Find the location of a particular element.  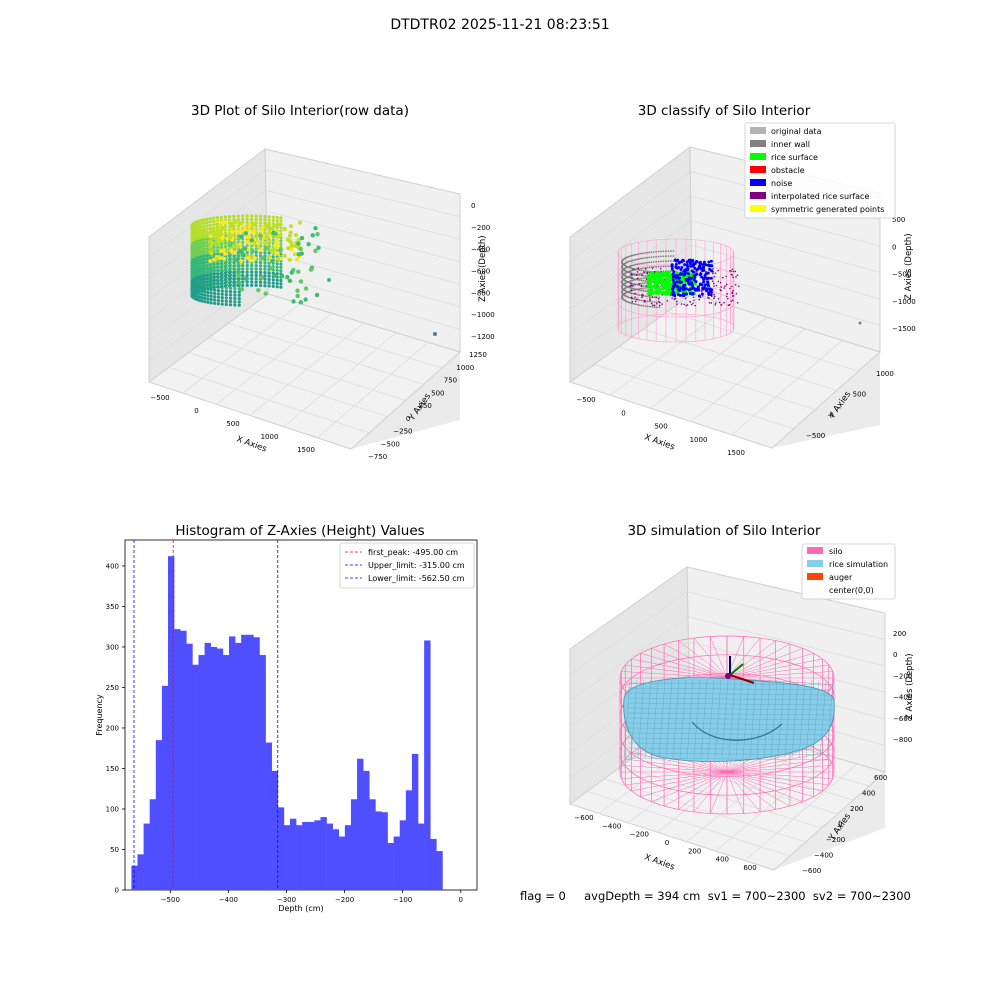

rice-point is located at coordinates (656, 291).